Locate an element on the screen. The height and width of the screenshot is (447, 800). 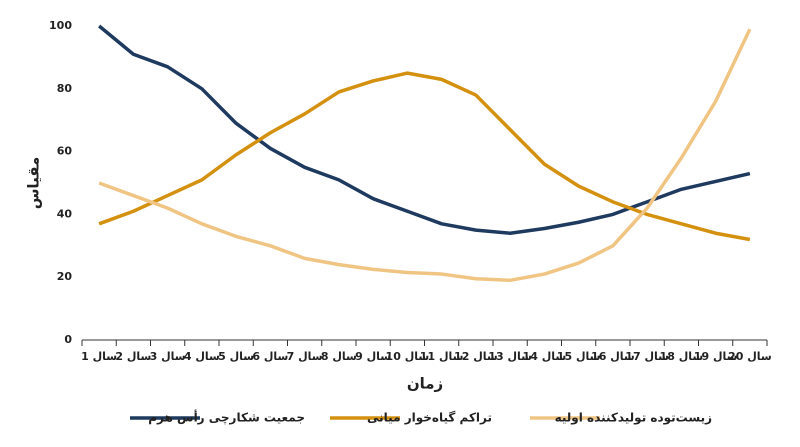
y-tick-label: 20 is located at coordinates (65, 276).